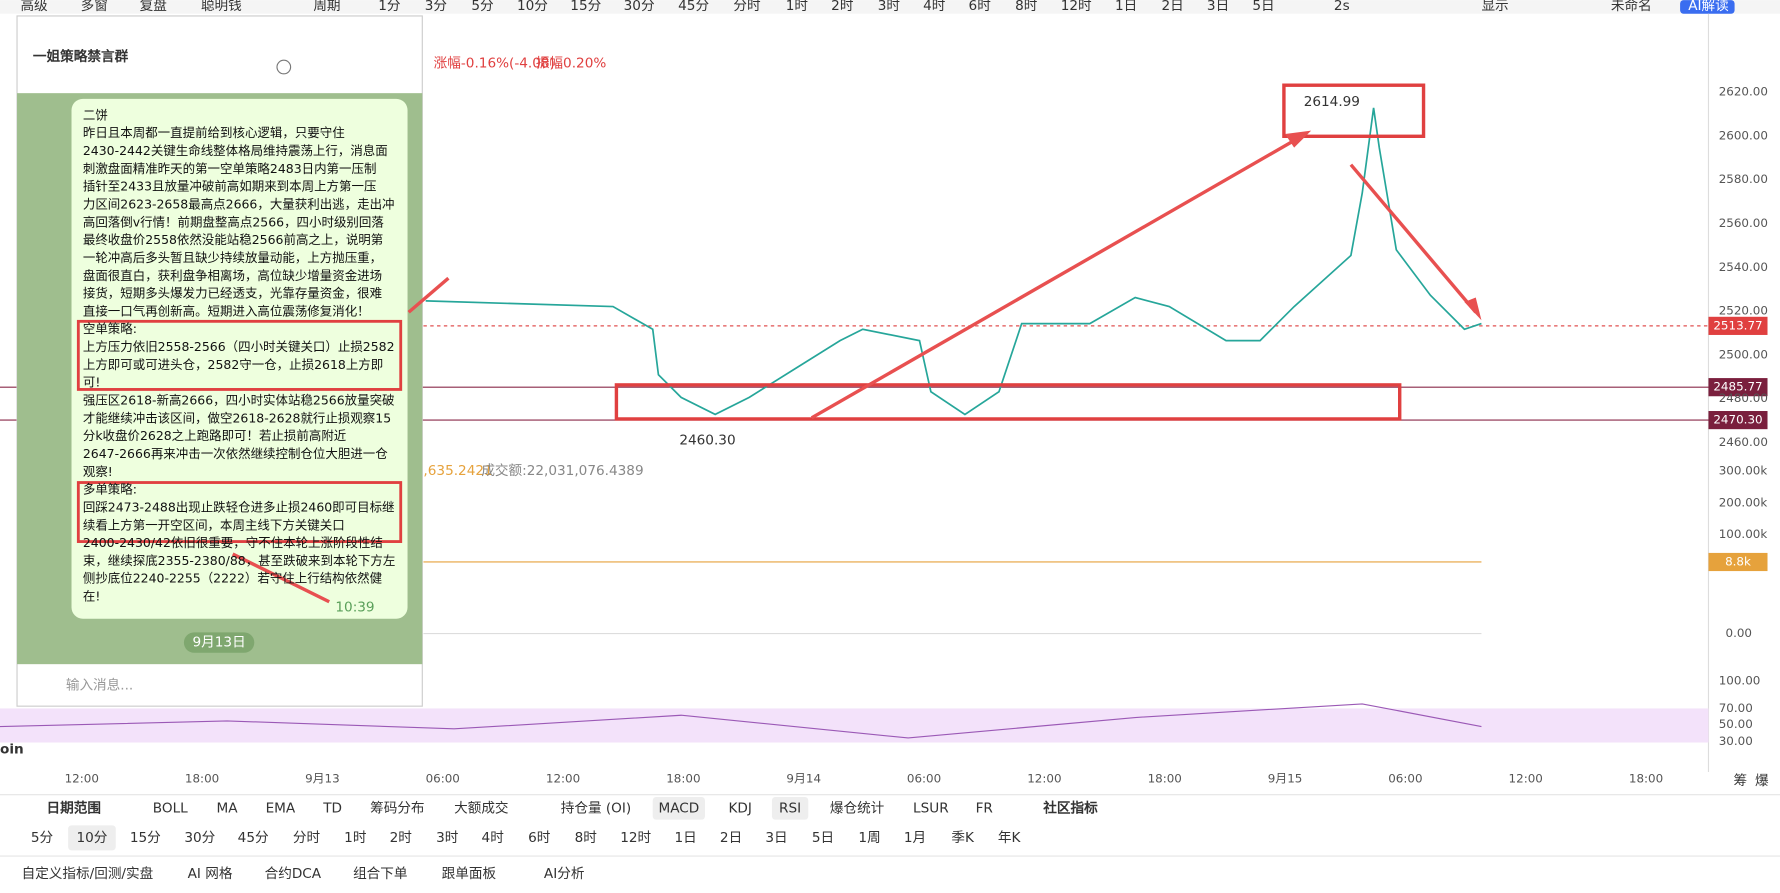 The image size is (1780, 893). I want to click on symbol: oin, so click(12, 749).